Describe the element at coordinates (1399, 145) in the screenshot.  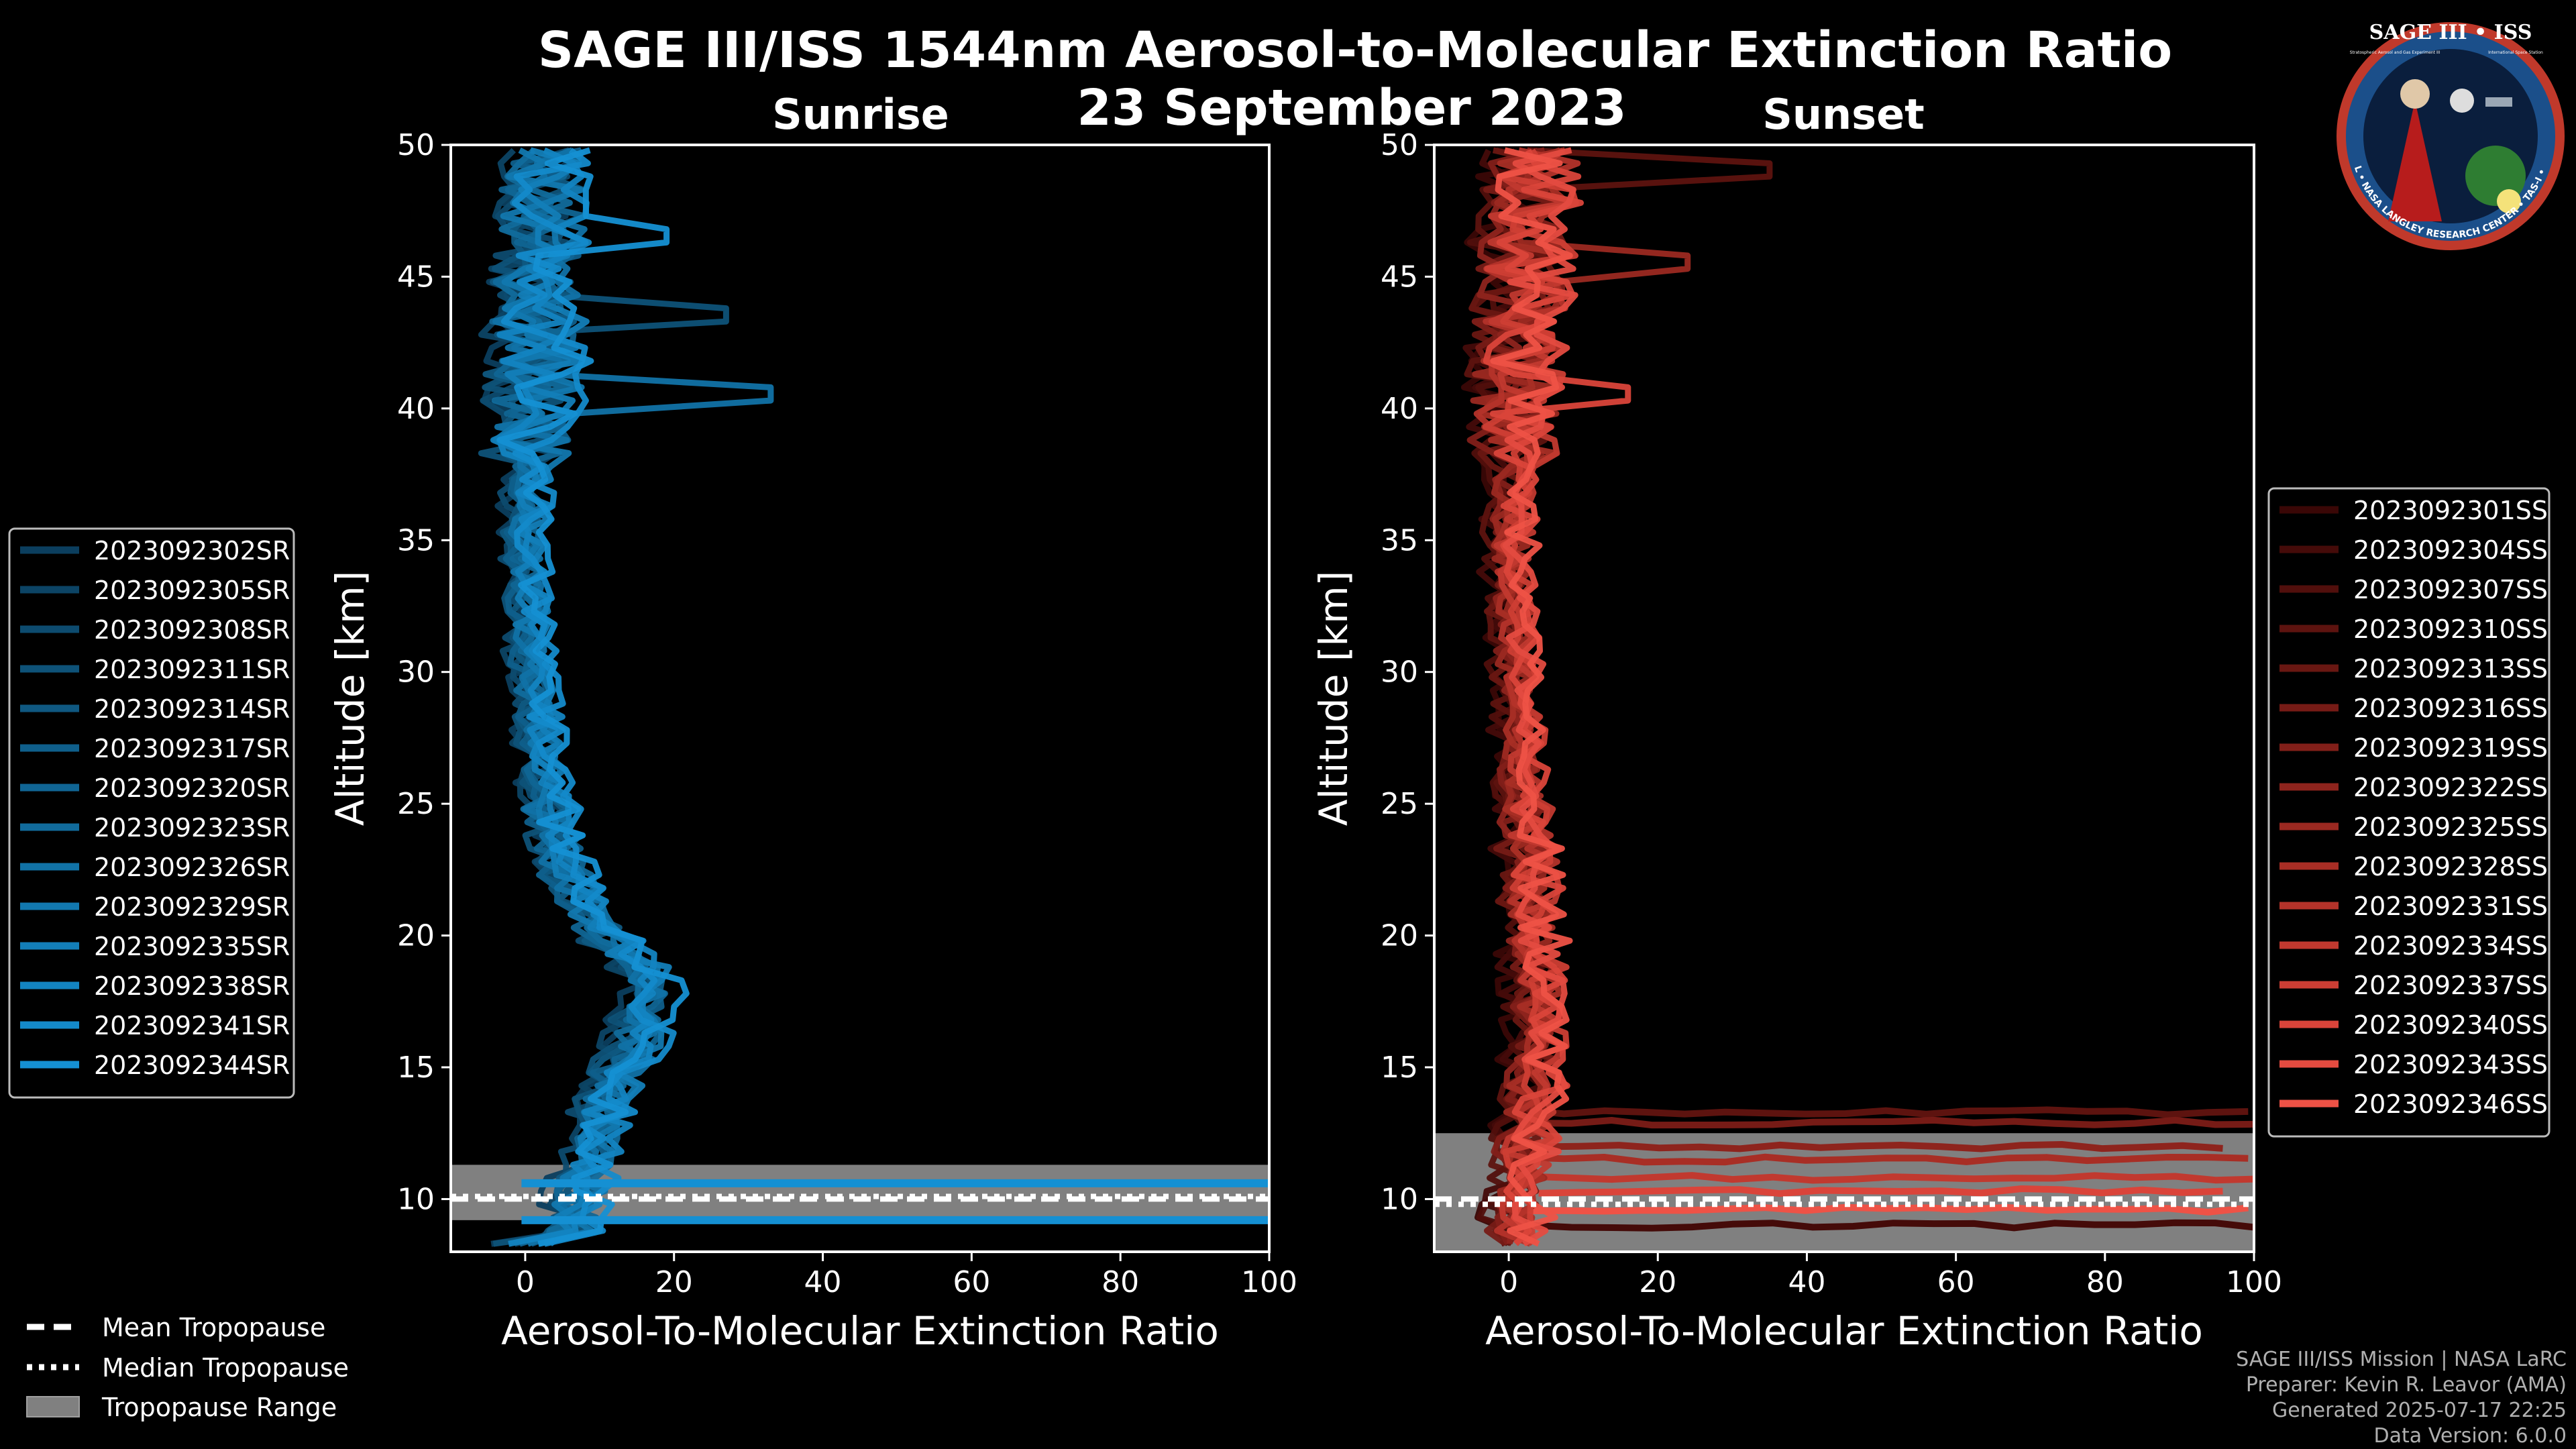
I see `sunset-y-tick-label: 50` at that location.